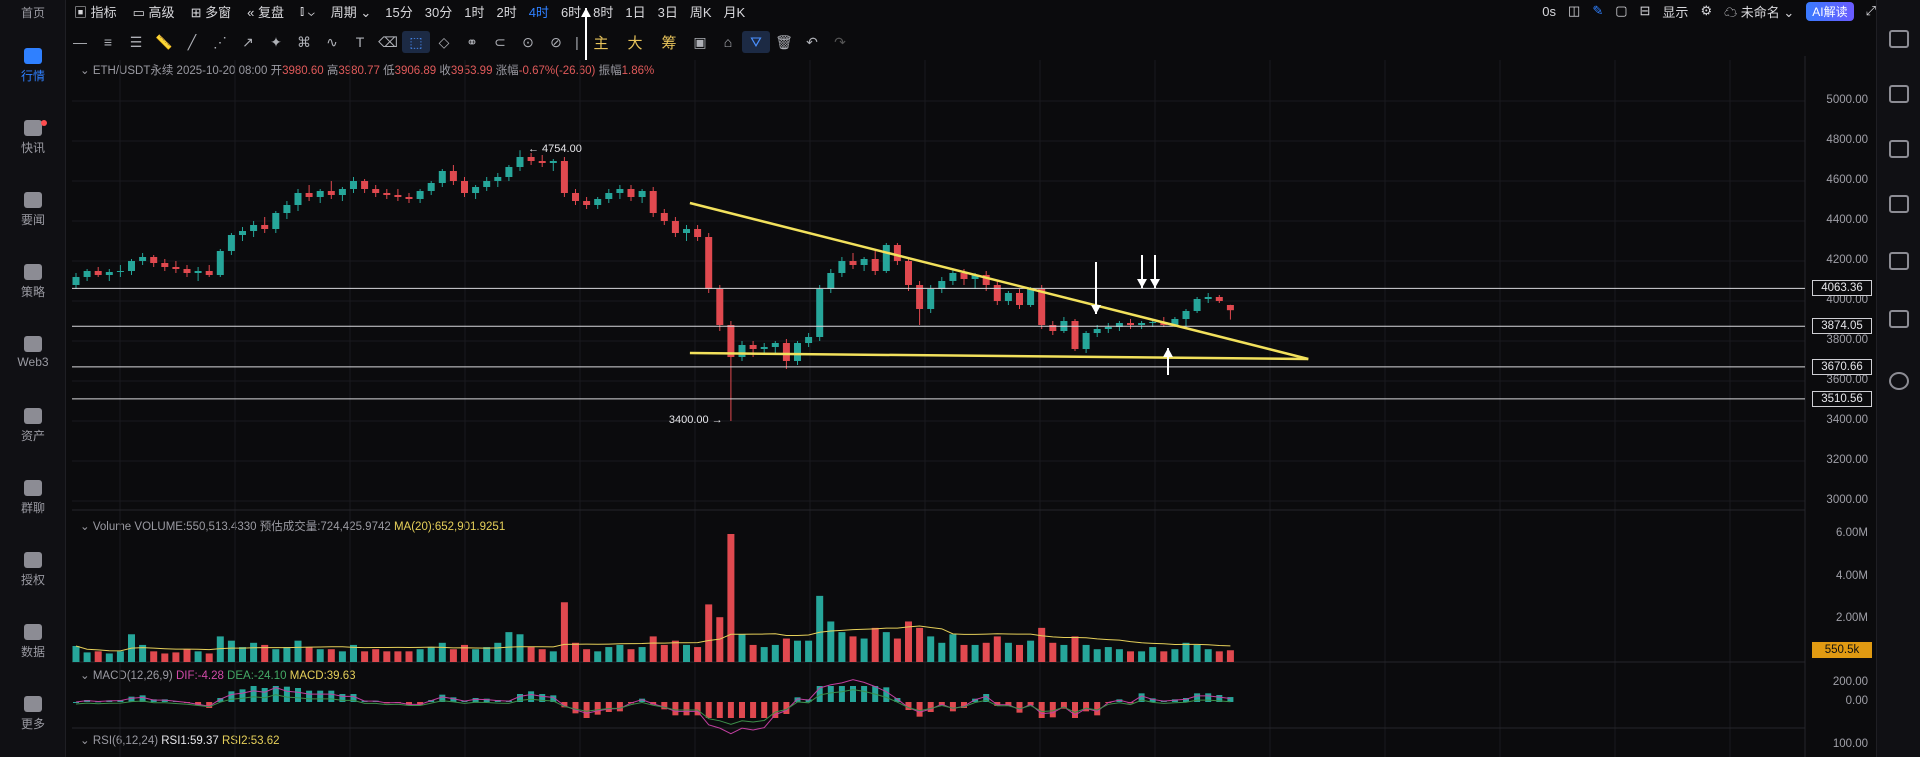  Describe the element at coordinates (635, 12) in the screenshot. I see `timeframe-tab: 1日` at that location.